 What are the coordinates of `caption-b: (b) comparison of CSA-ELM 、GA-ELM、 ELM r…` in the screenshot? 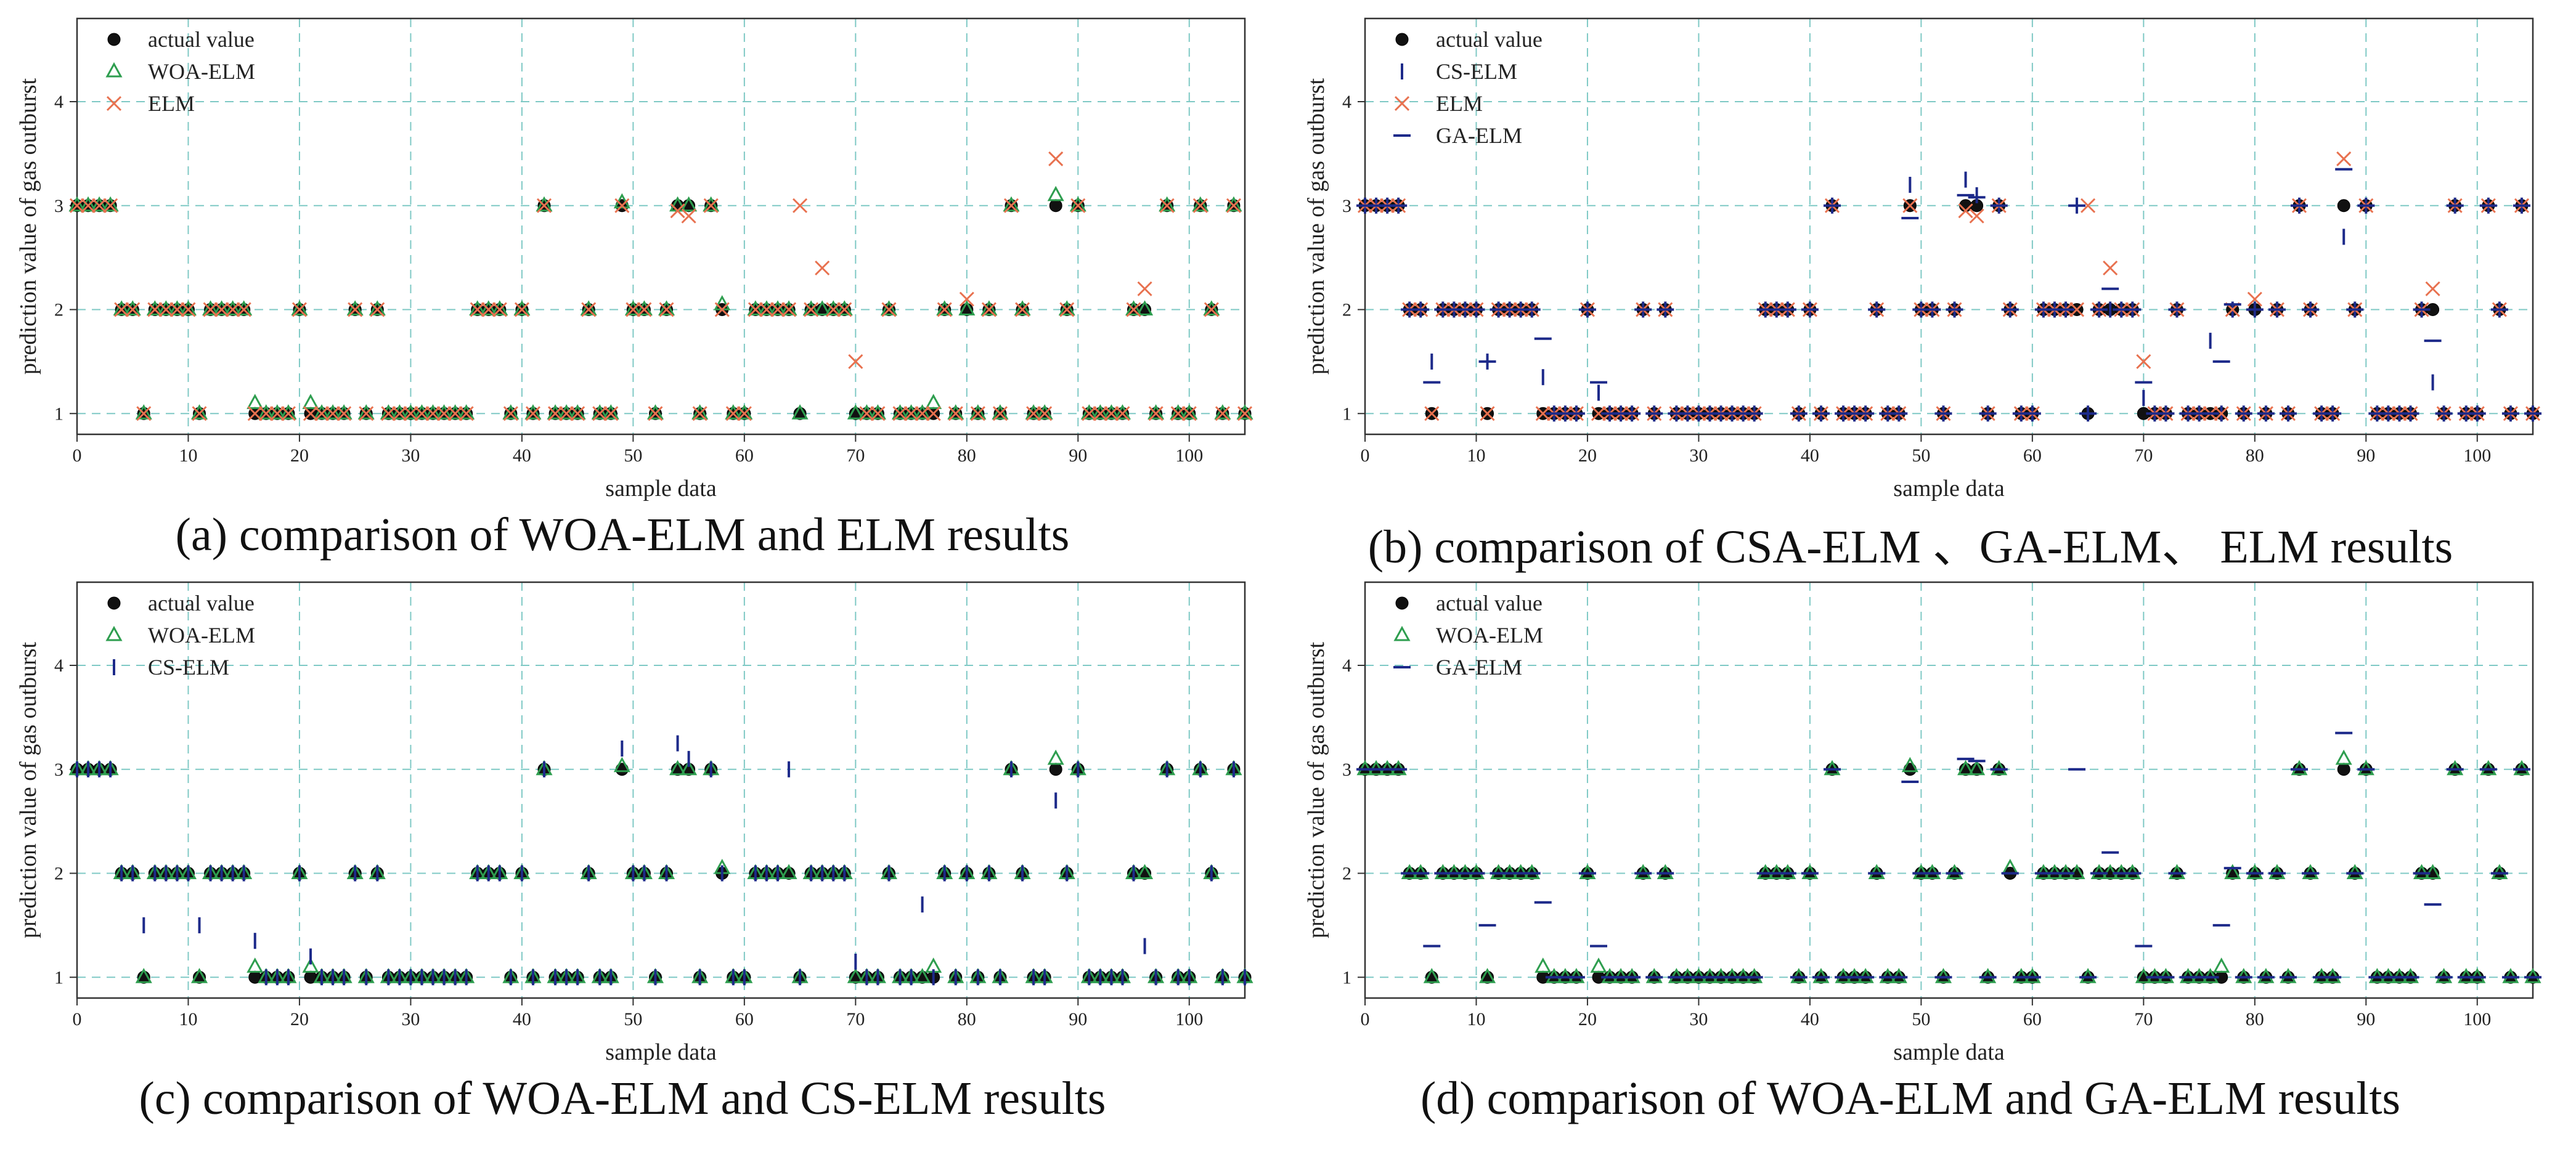 It's located at (1910, 547).